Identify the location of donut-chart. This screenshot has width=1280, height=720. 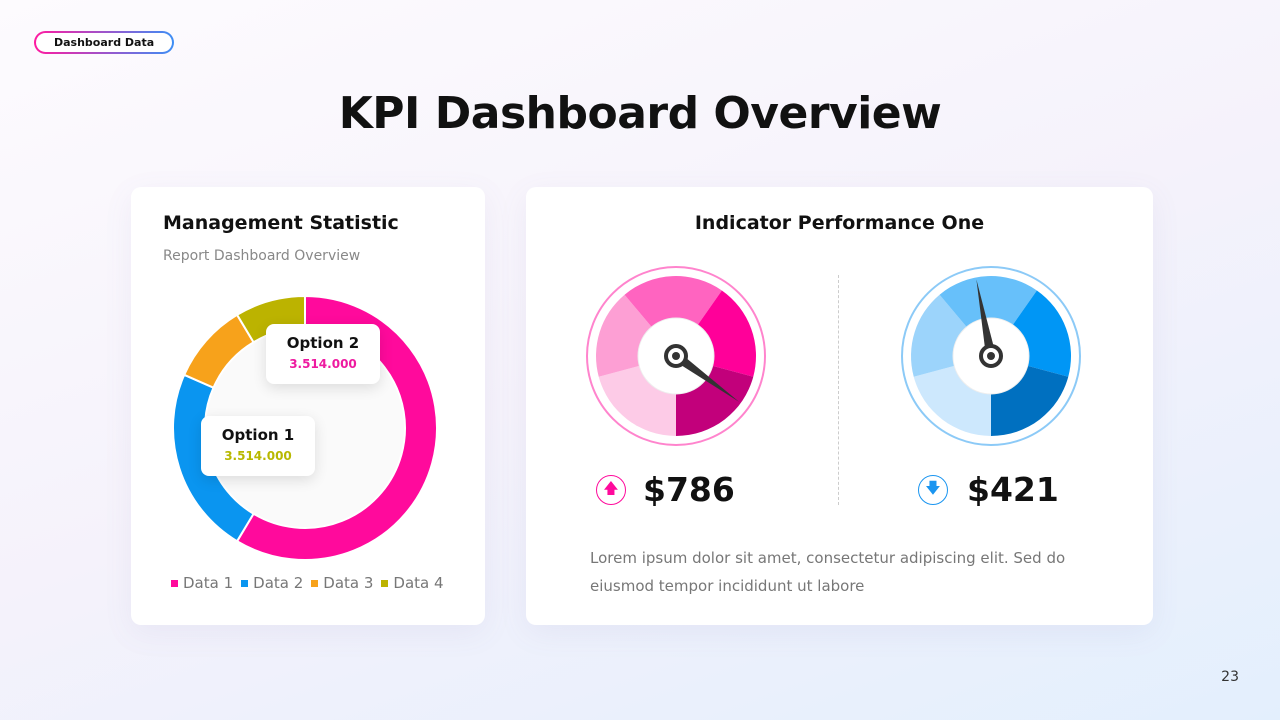
(305, 427).